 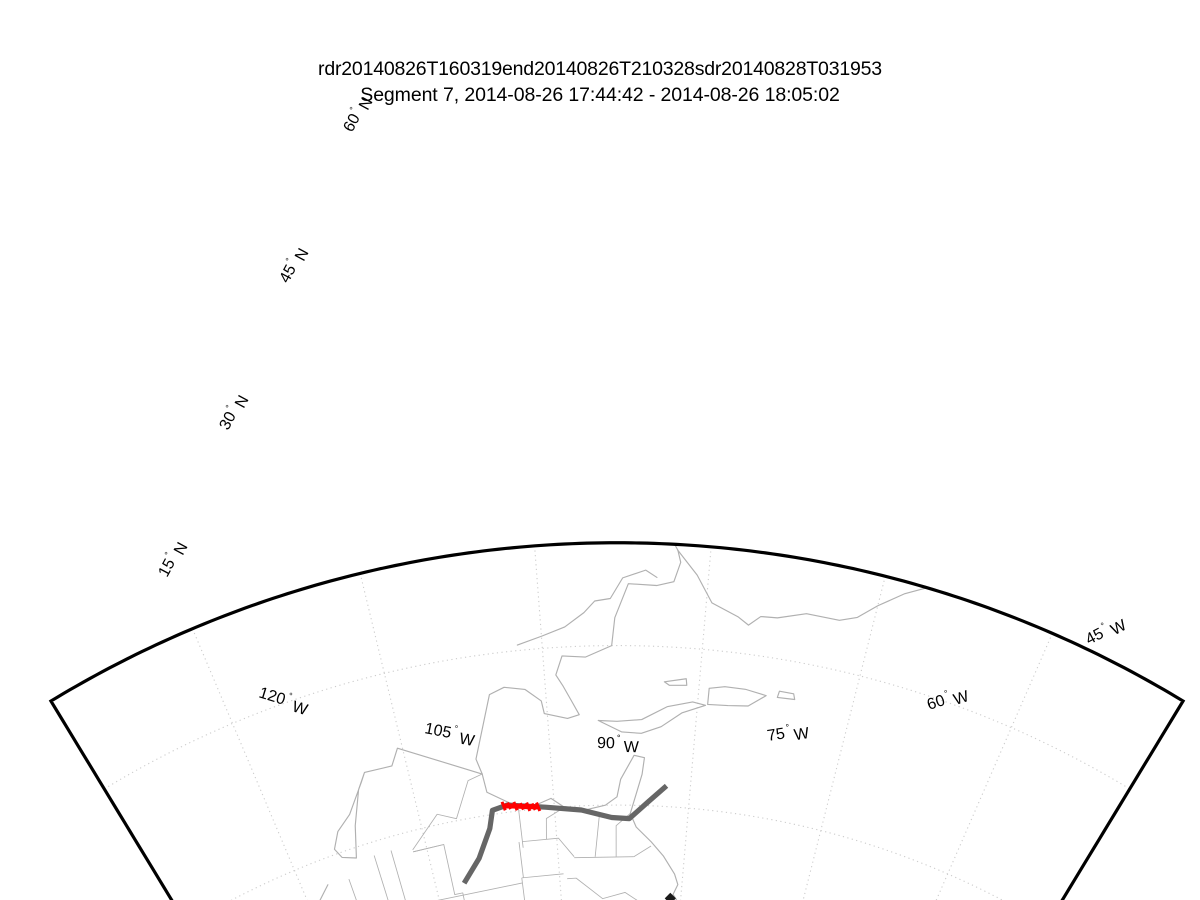 I want to click on svg-text: 75, so click(x=776, y=735).